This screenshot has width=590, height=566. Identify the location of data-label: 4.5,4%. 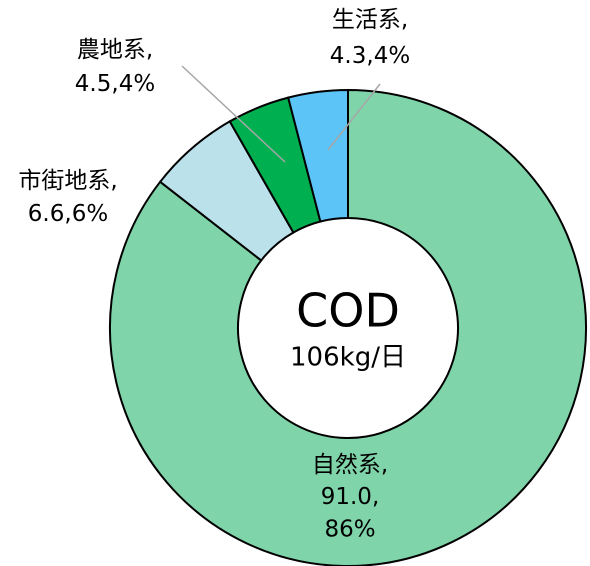
(115, 84).